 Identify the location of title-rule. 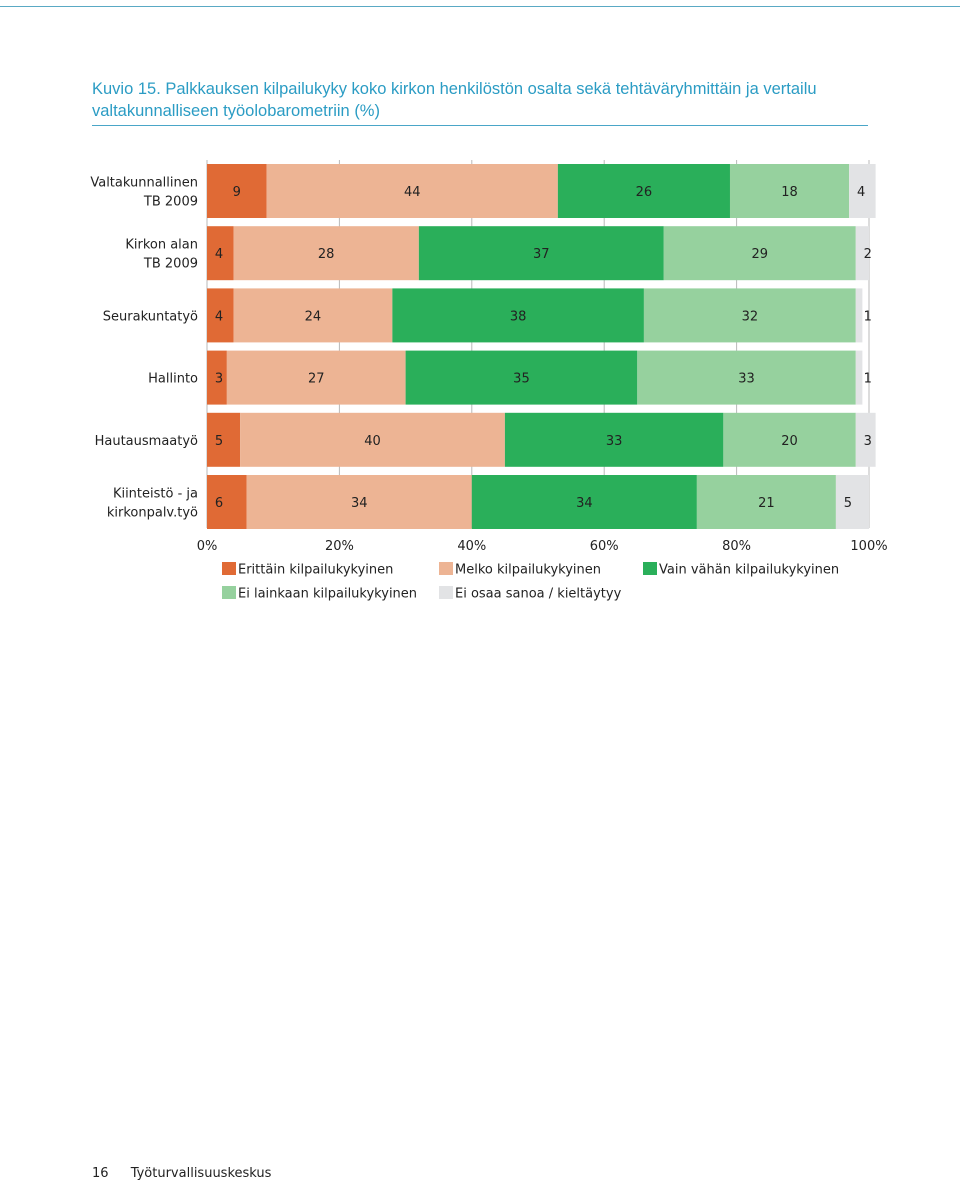
(480, 125).